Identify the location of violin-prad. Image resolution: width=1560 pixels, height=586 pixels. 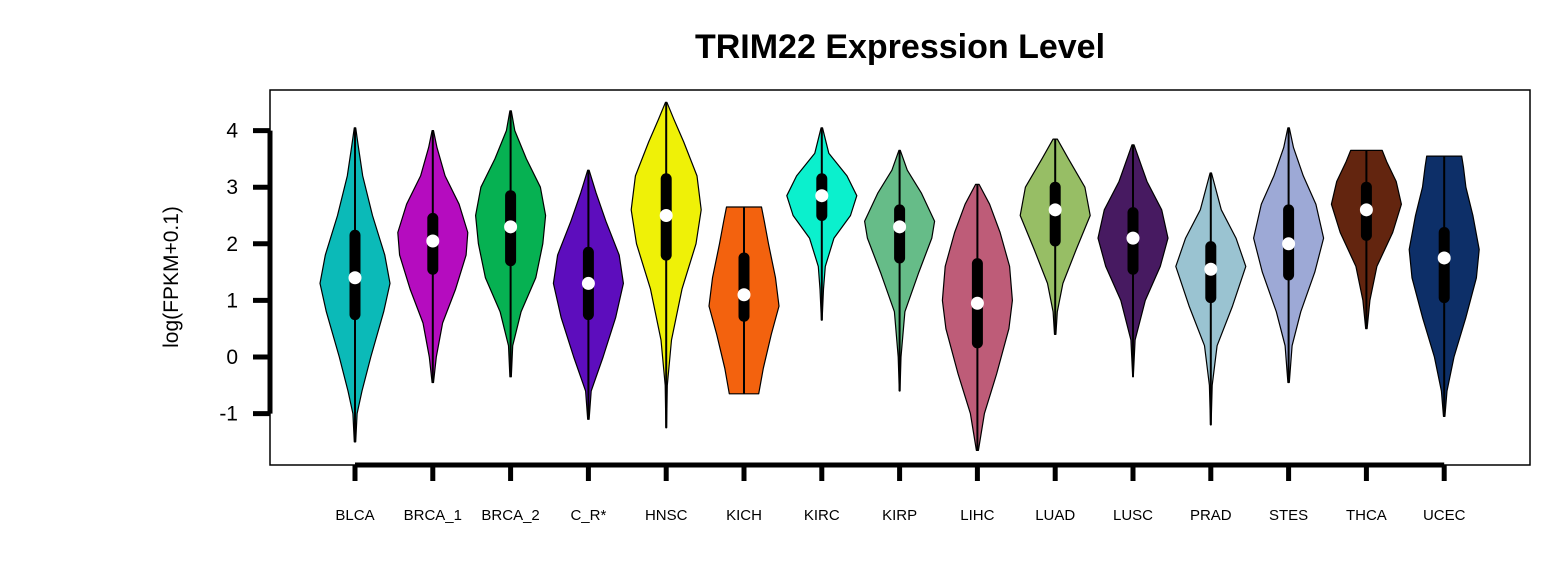
(1211, 299).